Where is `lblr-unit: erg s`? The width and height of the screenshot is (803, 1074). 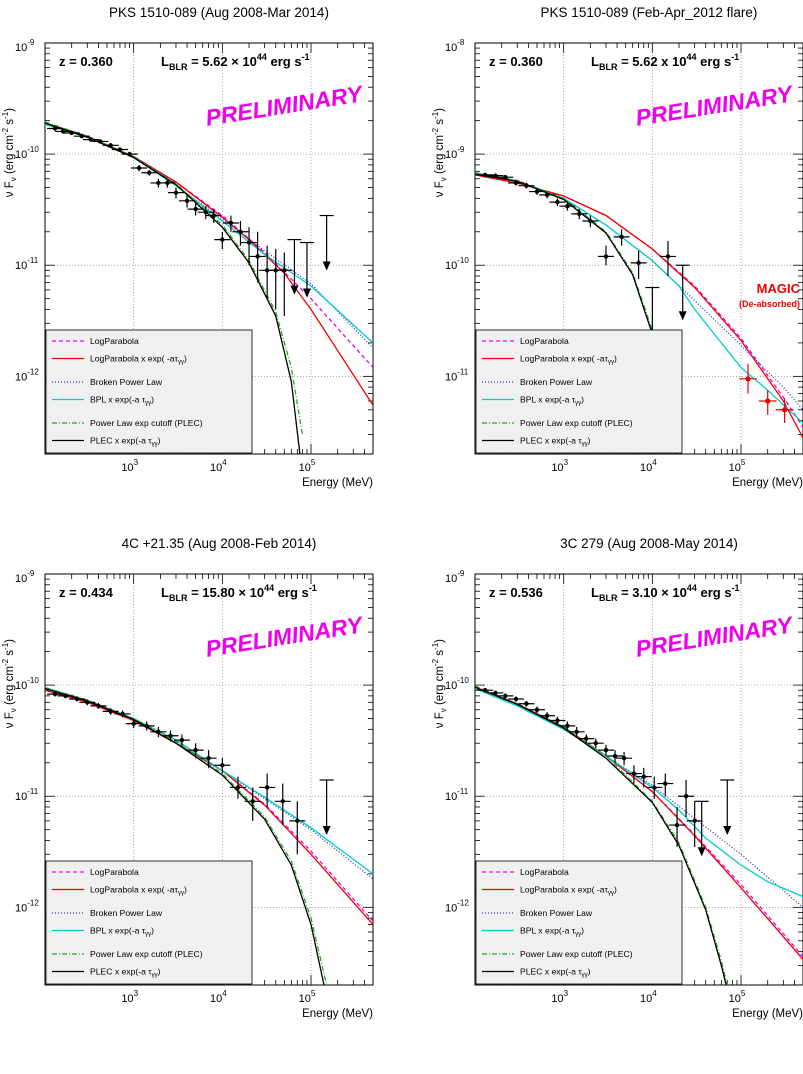 lblr-unit: erg s is located at coordinates (291, 592).